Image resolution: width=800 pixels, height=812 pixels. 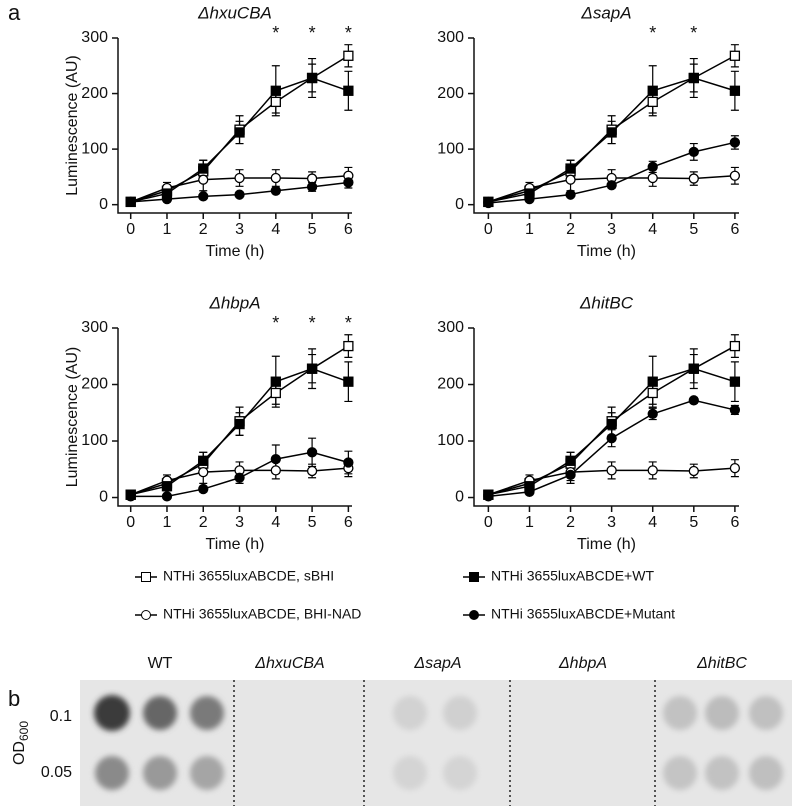 I want to click on row-label: 0.05, so click(x=56, y=772).